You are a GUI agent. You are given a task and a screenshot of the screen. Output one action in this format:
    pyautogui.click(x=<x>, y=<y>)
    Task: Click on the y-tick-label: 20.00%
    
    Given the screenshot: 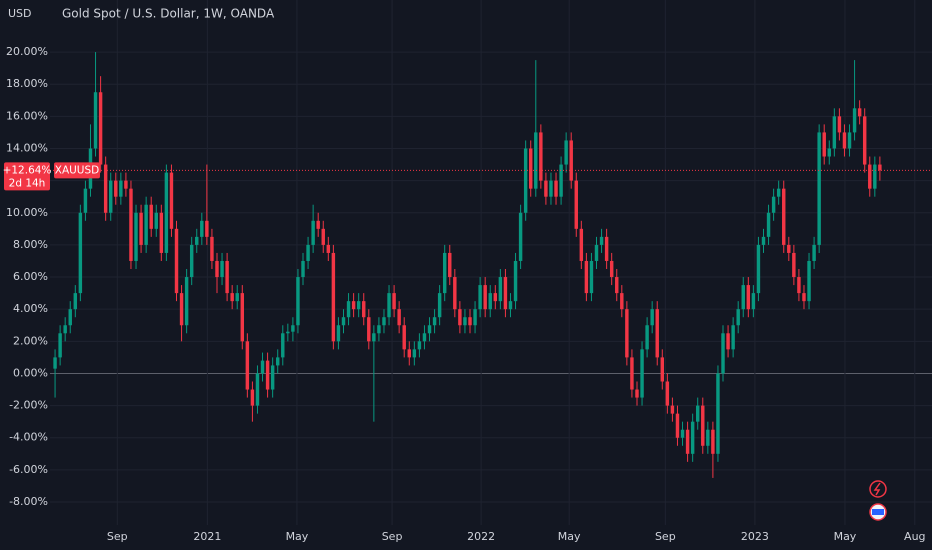 What is the action you would take?
    pyautogui.click(x=27, y=51)
    